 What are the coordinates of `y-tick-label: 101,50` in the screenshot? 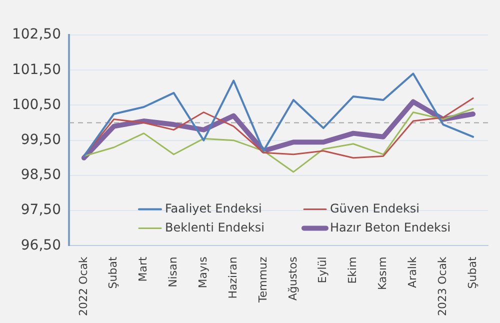 It's located at (36, 70).